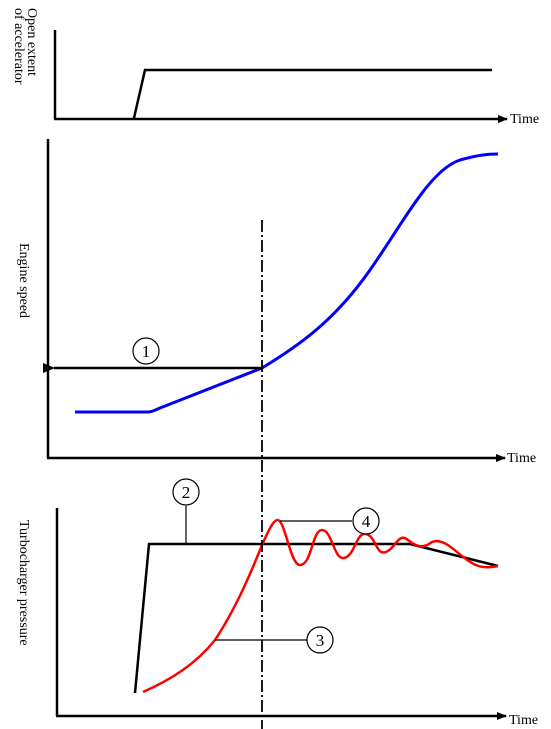  I want to click on accelerator-step-line, so click(313, 94).